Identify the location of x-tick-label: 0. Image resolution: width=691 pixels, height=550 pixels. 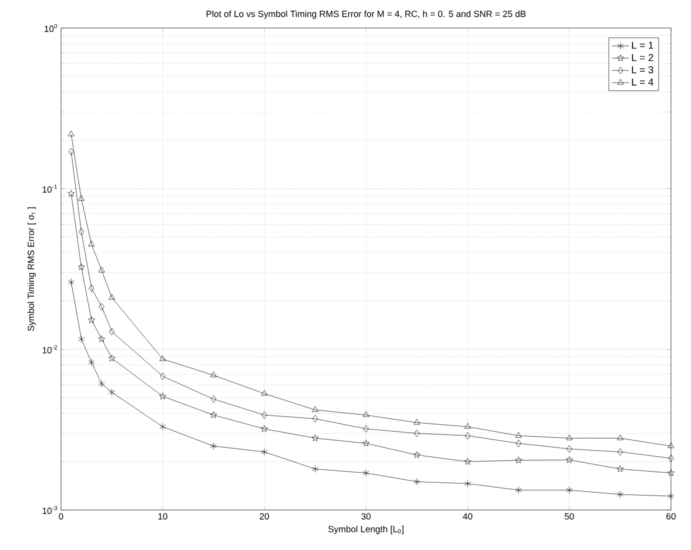
(61, 516).